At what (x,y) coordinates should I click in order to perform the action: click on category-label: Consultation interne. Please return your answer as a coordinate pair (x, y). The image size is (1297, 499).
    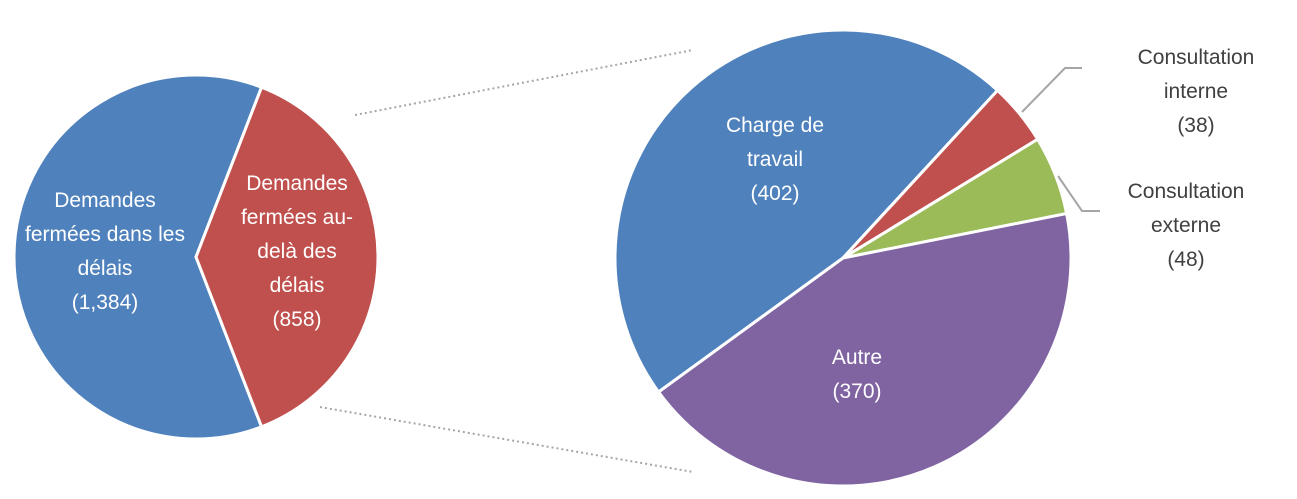
    Looking at the image, I should click on (1196, 74).